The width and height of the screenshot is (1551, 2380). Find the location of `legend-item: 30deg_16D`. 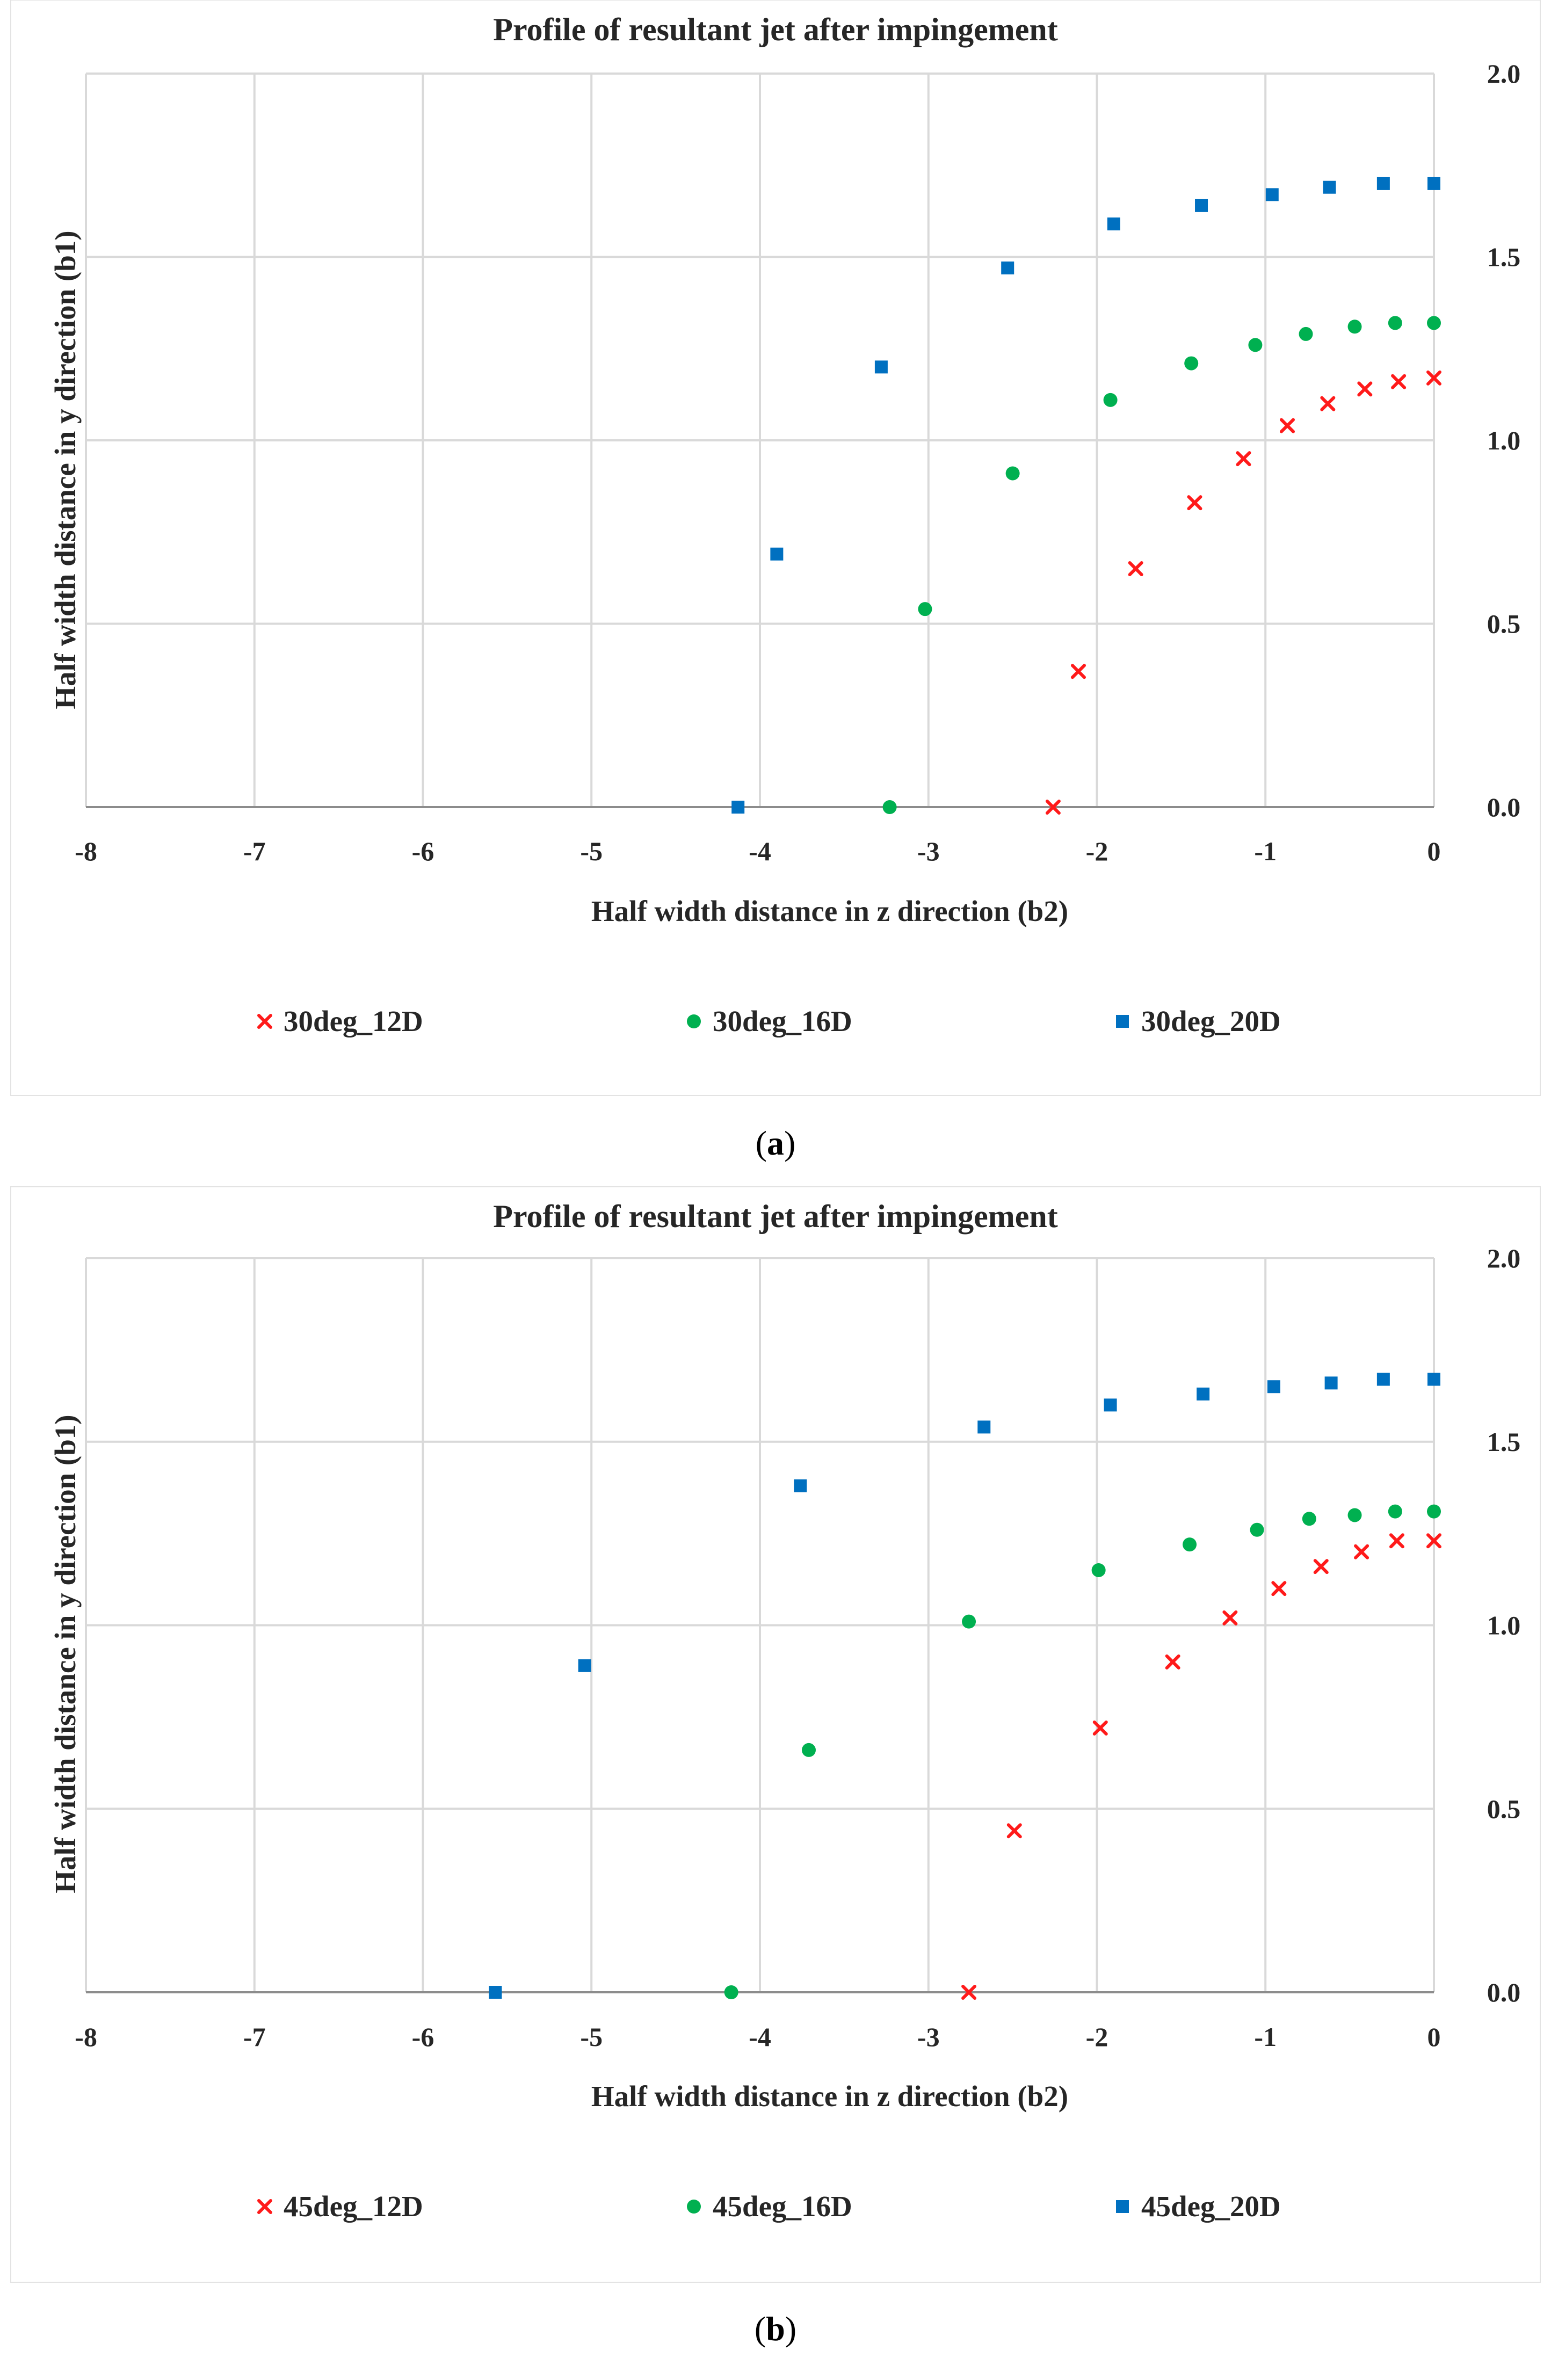

legend-item: 30deg_16D is located at coordinates (769, 1021).